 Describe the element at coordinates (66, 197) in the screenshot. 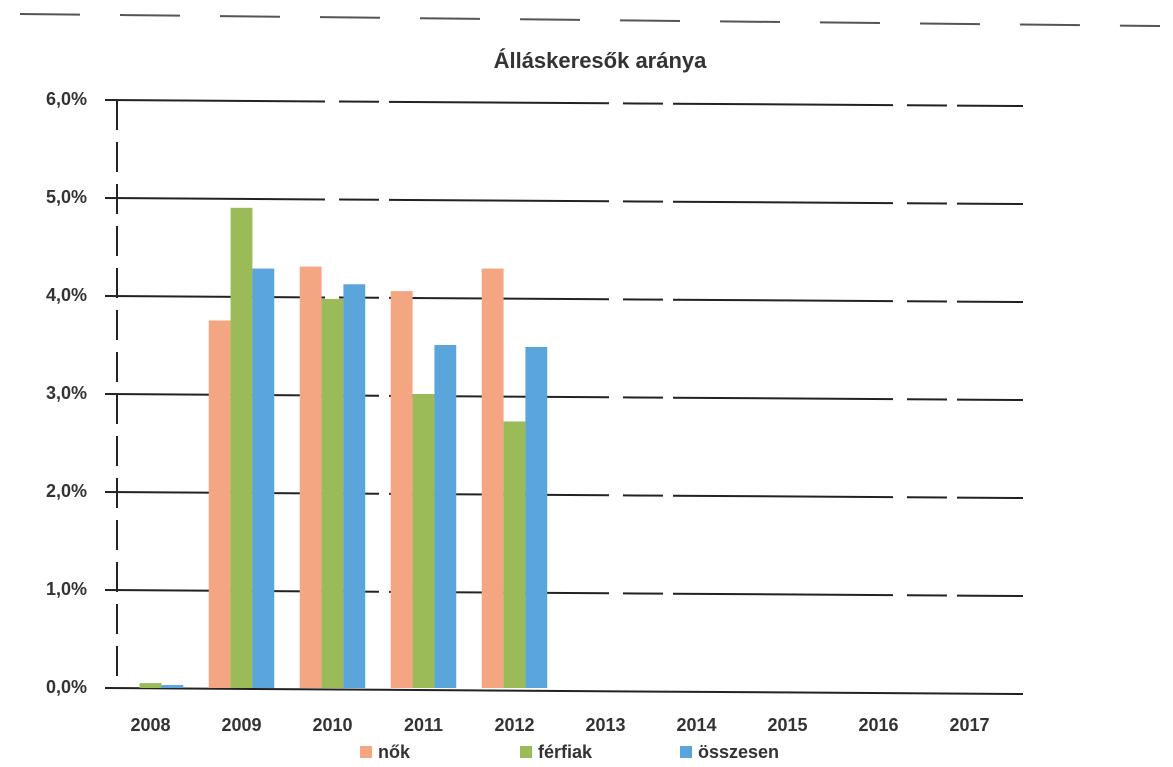

I see `y-tick-label: 5,0%` at that location.